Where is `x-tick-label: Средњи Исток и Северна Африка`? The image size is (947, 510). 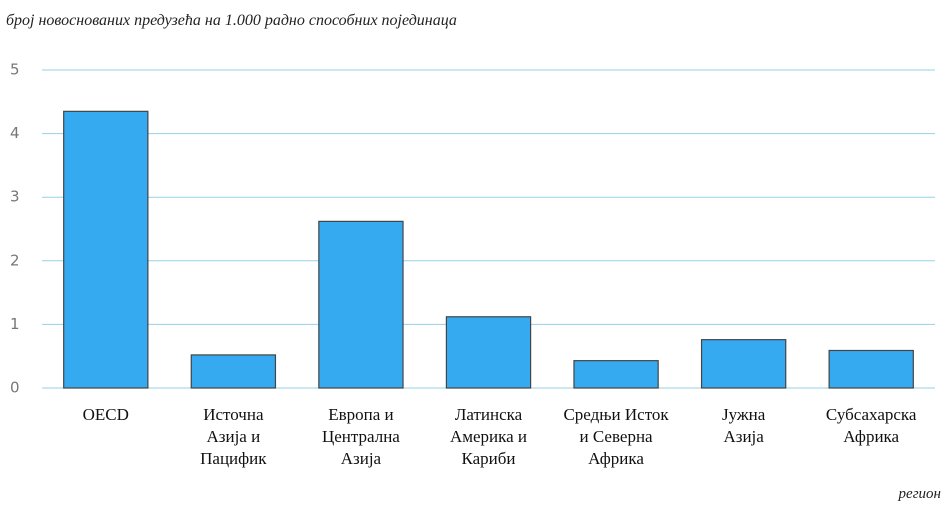
x-tick-label: Средњи Исток и Северна Африка is located at coordinates (616, 436).